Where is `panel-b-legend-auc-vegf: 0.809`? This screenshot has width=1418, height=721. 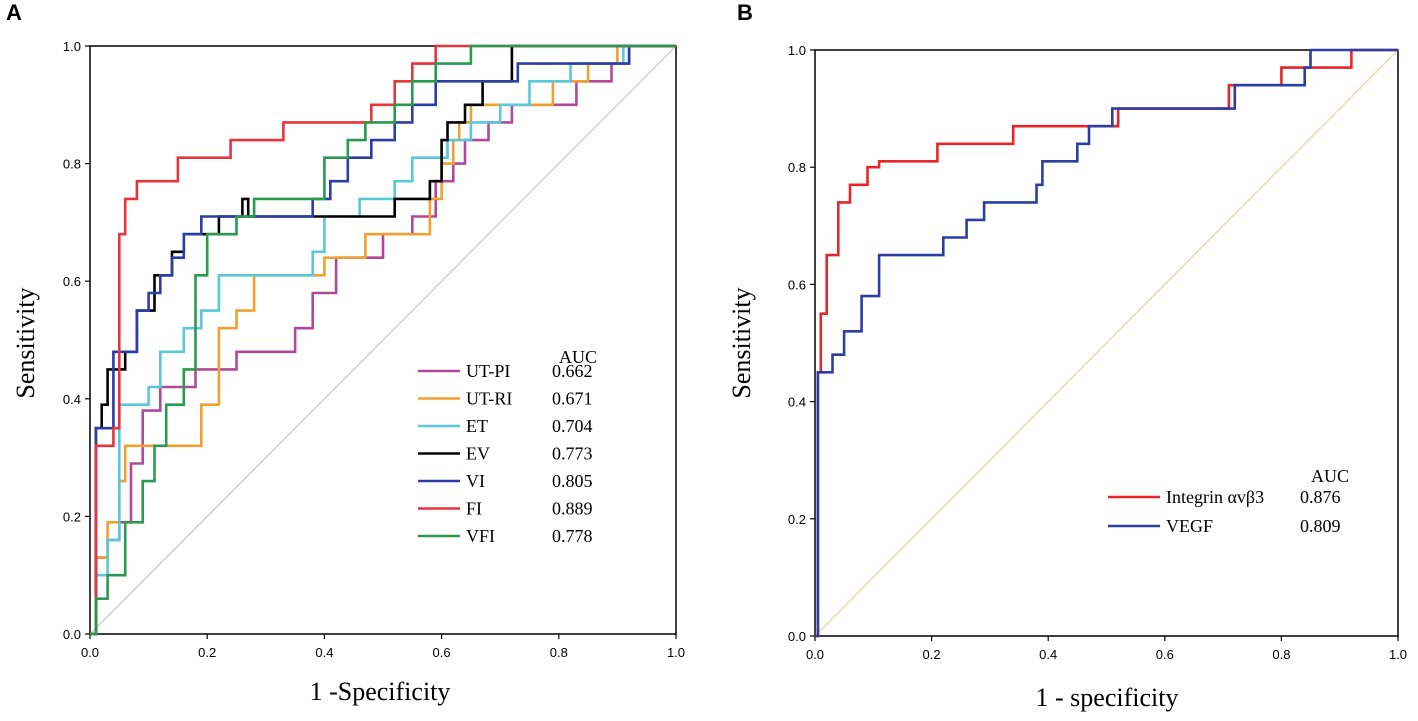
panel-b-legend-auc-vegf: 0.809 is located at coordinates (1320, 526).